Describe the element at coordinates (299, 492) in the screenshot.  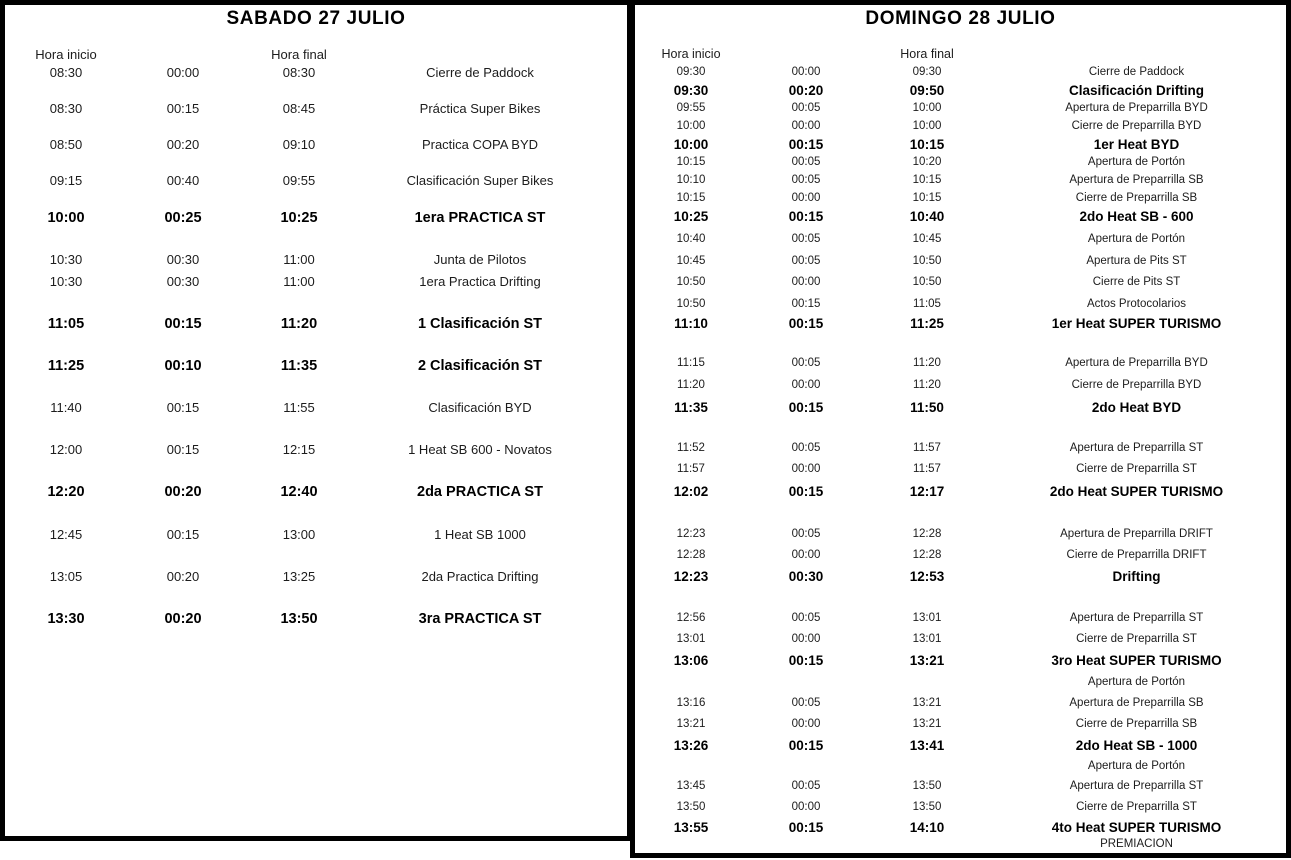
I see `end-time-cell: 12:40` at that location.